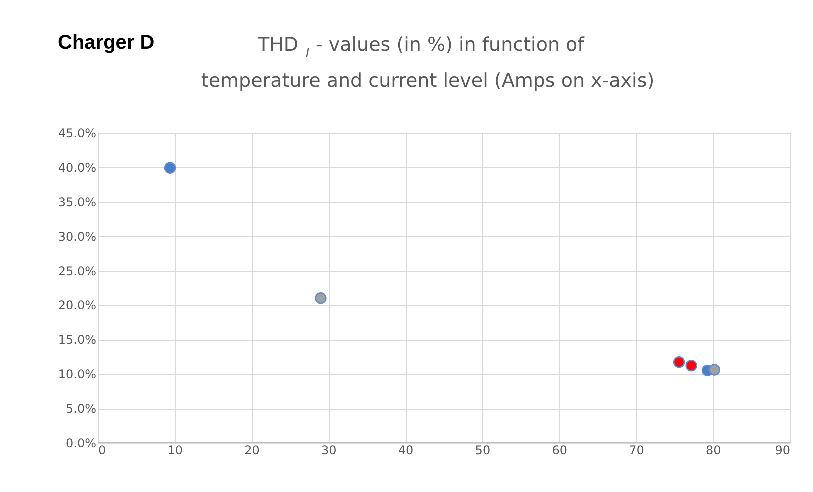 Image resolution: width=813 pixels, height=492 pixels. I want to click on x-tick-label: 70, so click(636, 451).